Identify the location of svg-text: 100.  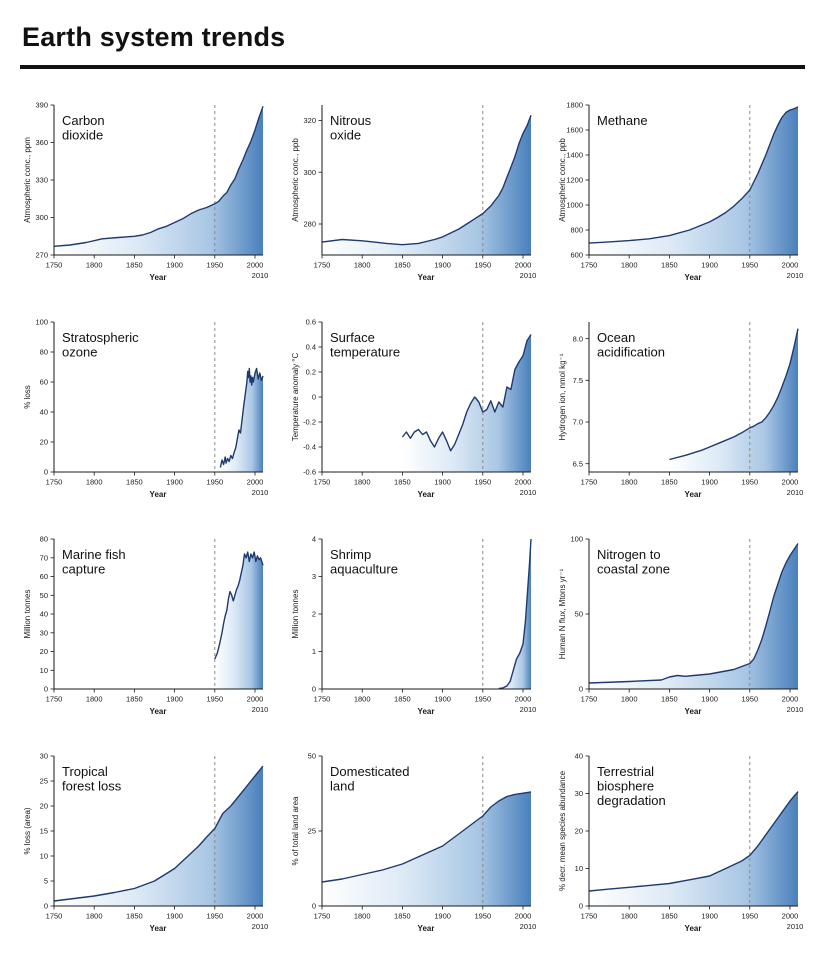
(576, 539).